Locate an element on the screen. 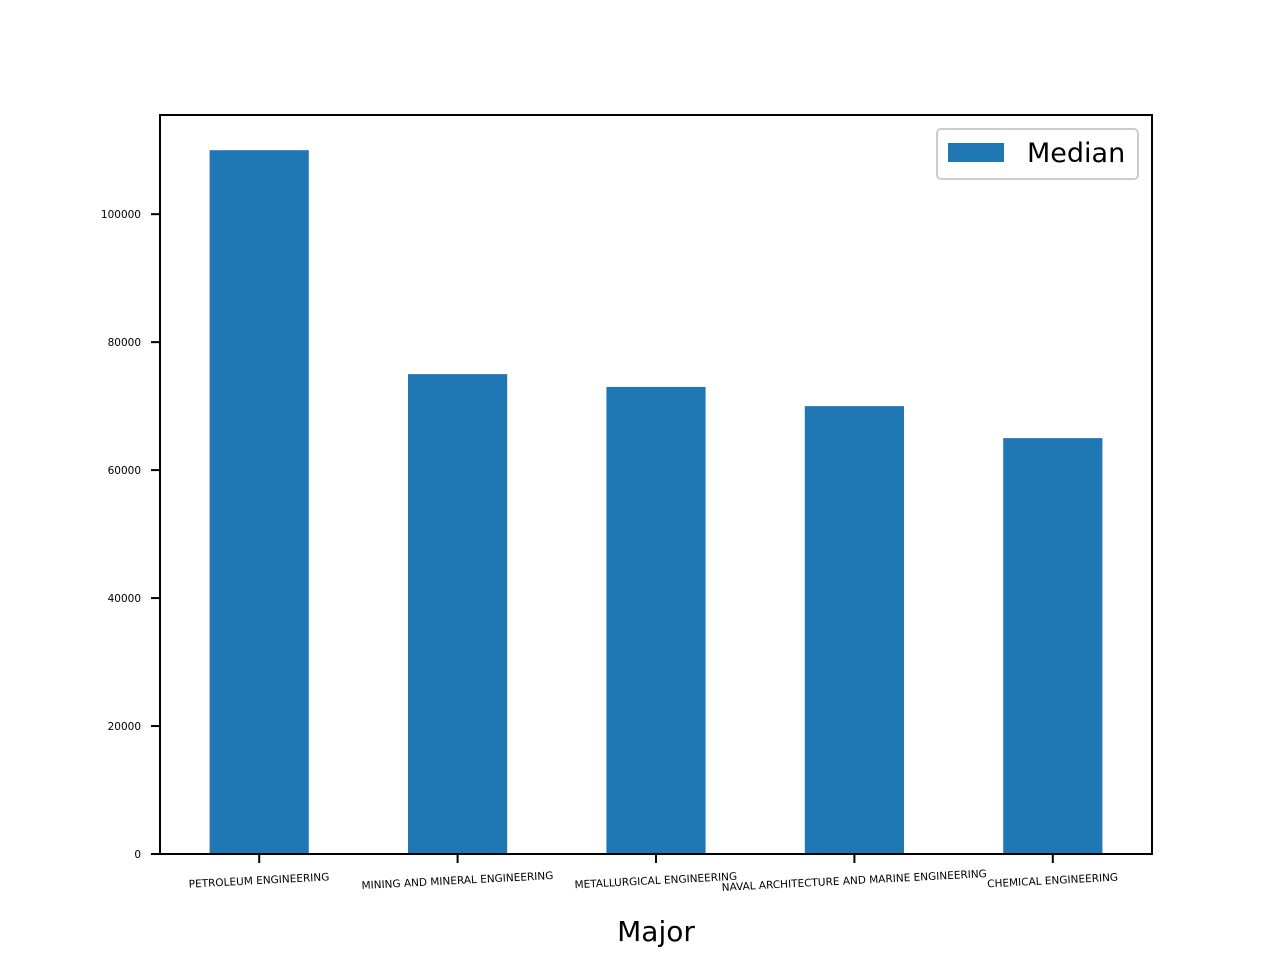 The width and height of the screenshot is (1280, 960). y-tick-label: 40000 is located at coordinates (124, 599).